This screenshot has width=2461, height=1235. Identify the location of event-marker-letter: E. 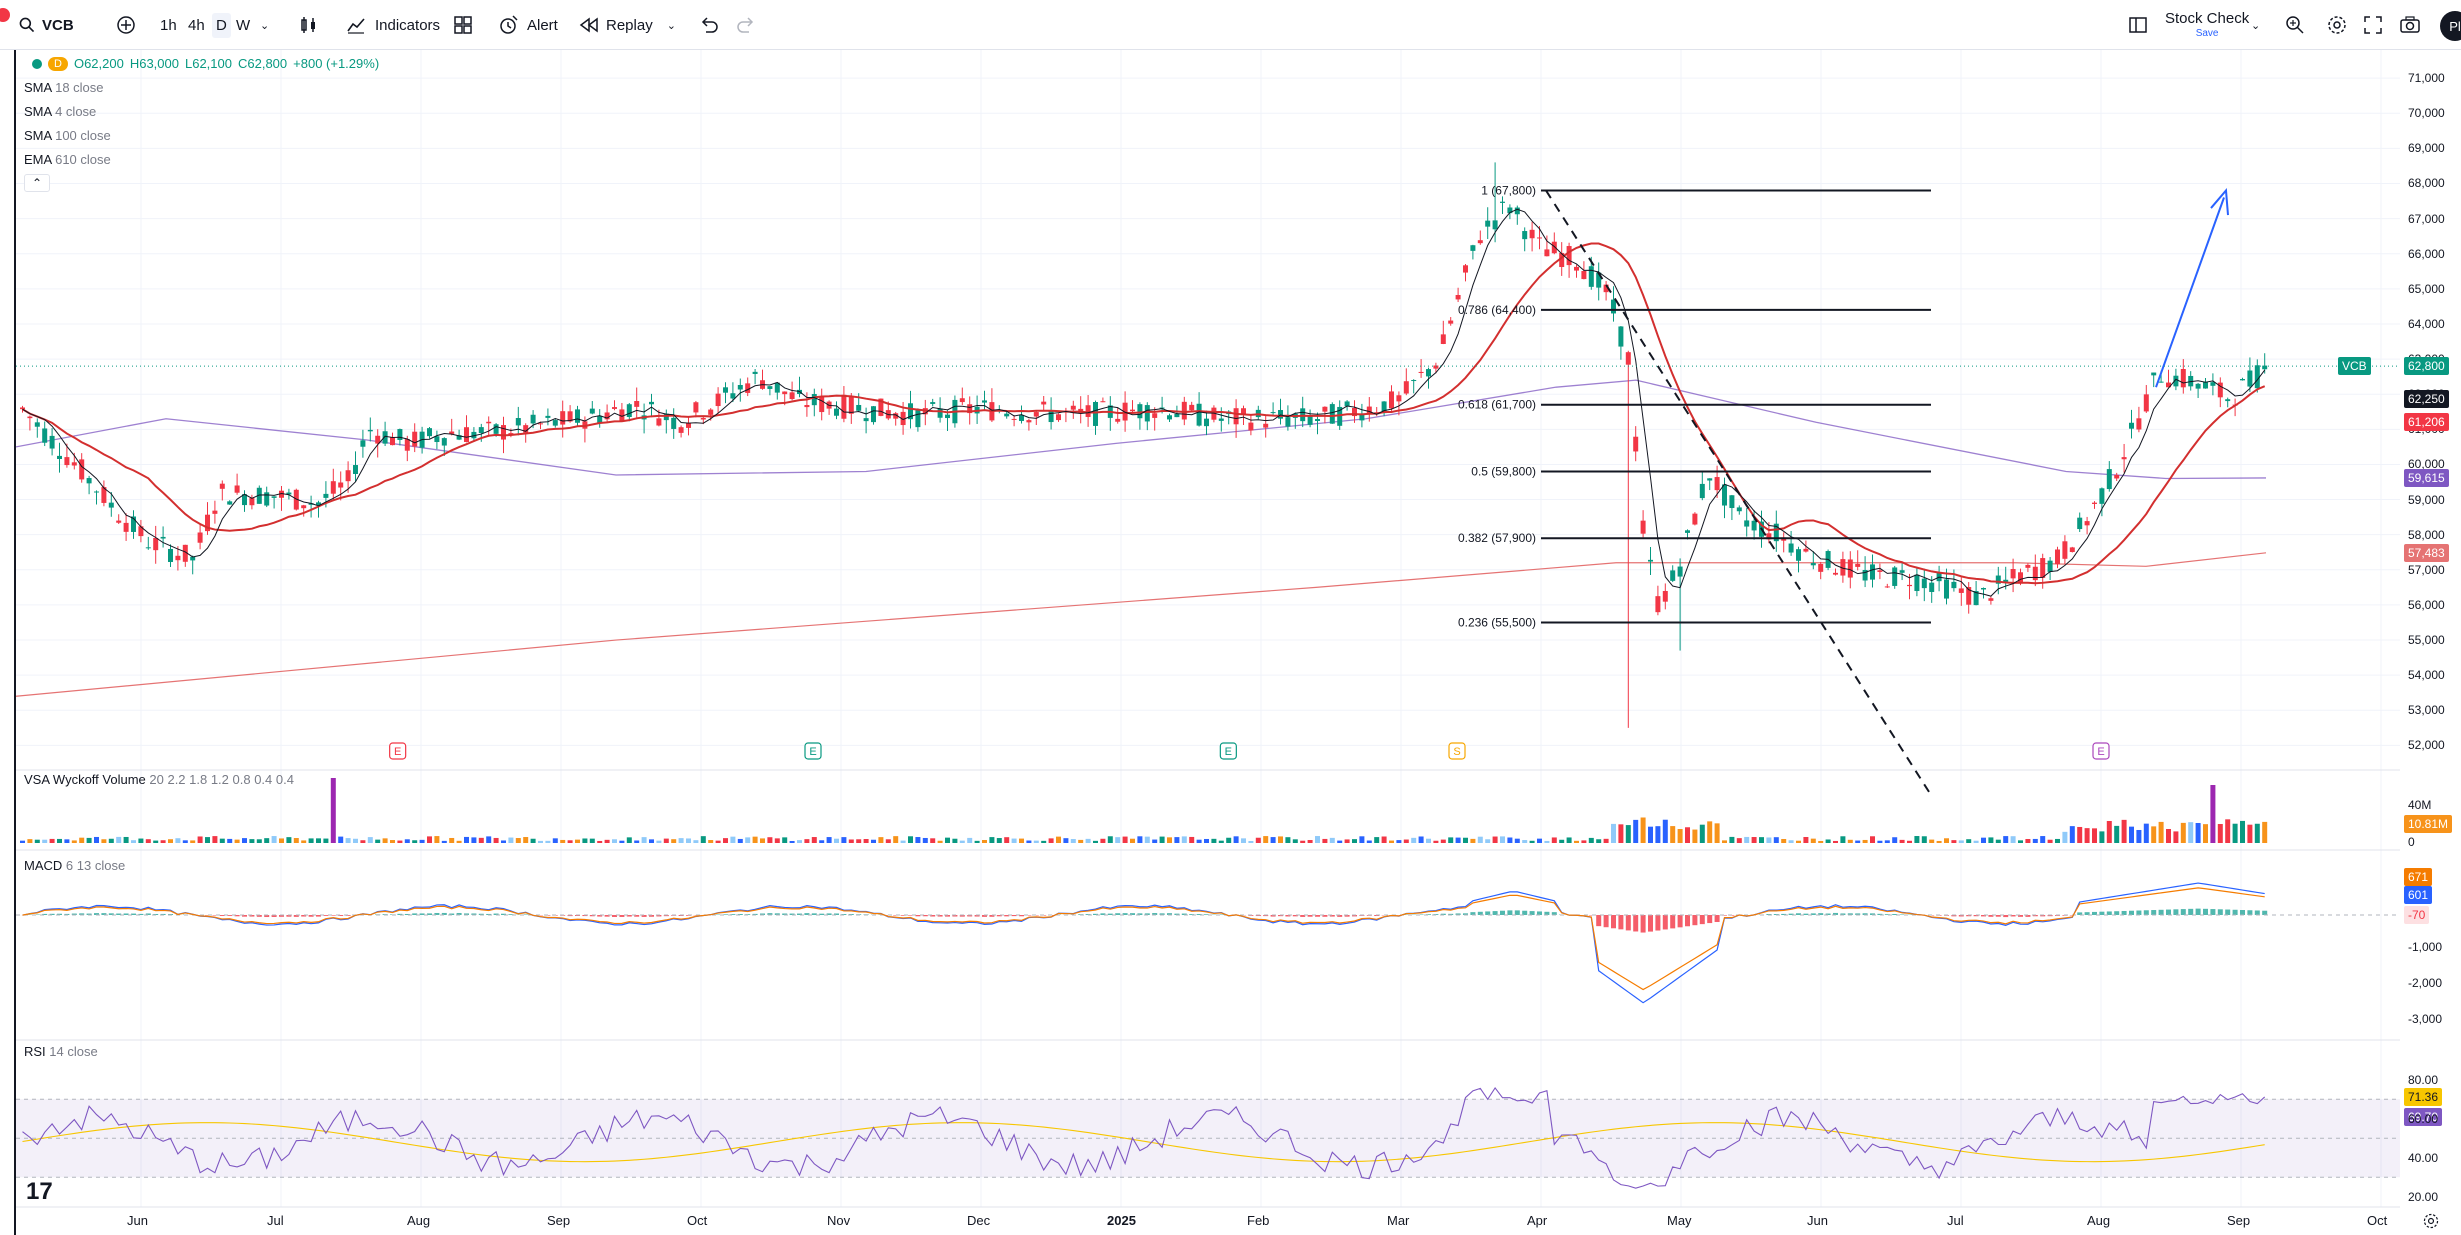
(2100, 752).